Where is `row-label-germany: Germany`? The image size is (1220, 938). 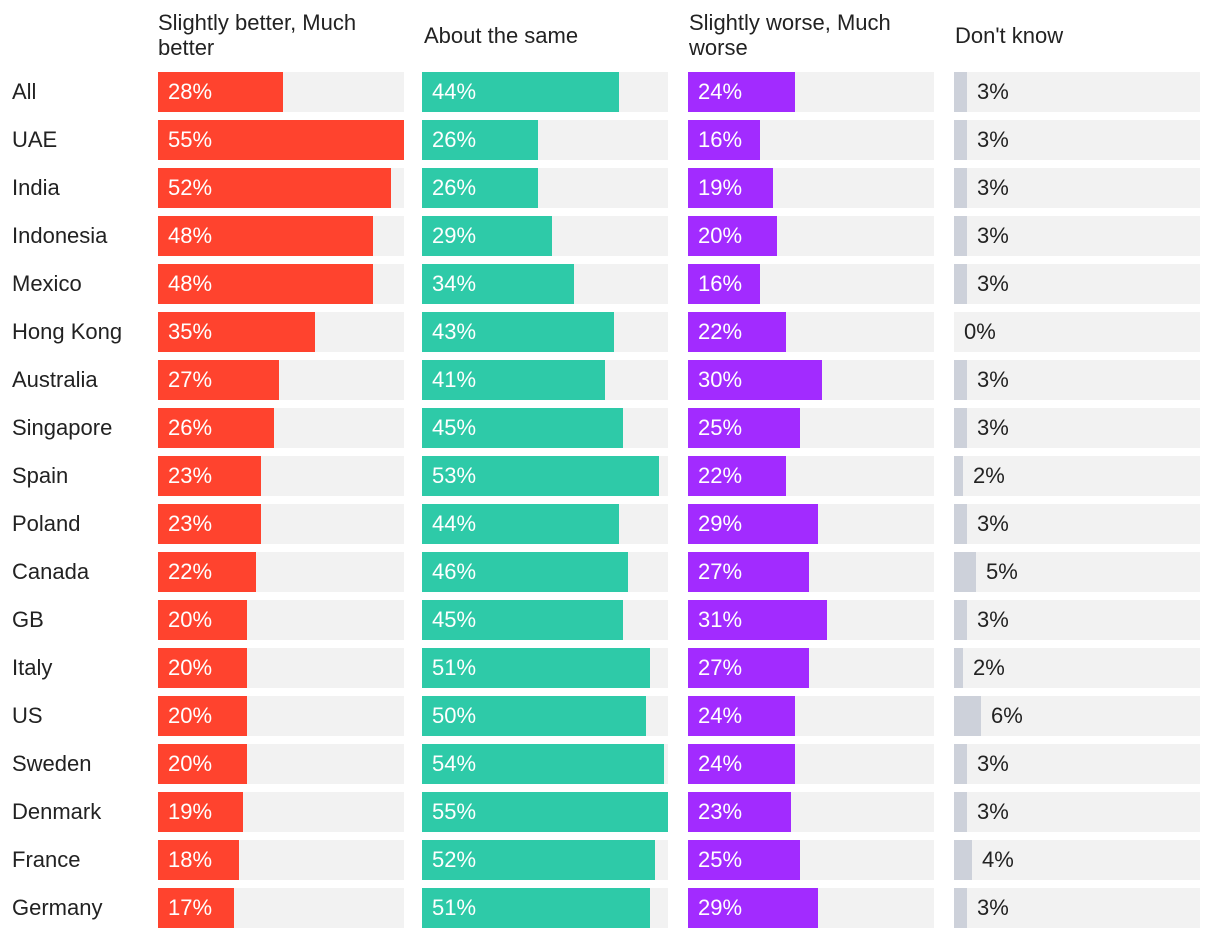
row-label-germany: Germany is located at coordinates (57, 907).